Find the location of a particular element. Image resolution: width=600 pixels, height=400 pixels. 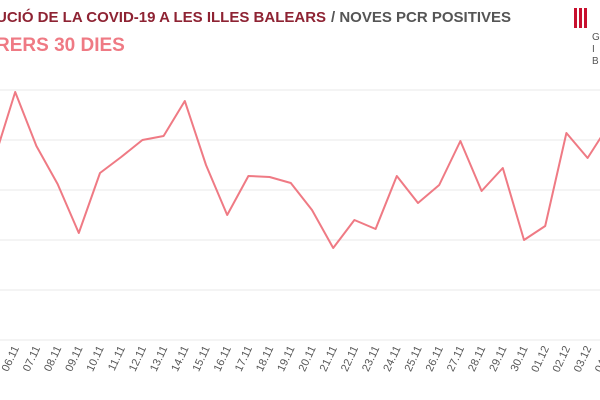

x-tick-label: 04.12 is located at coordinates (596, 359).